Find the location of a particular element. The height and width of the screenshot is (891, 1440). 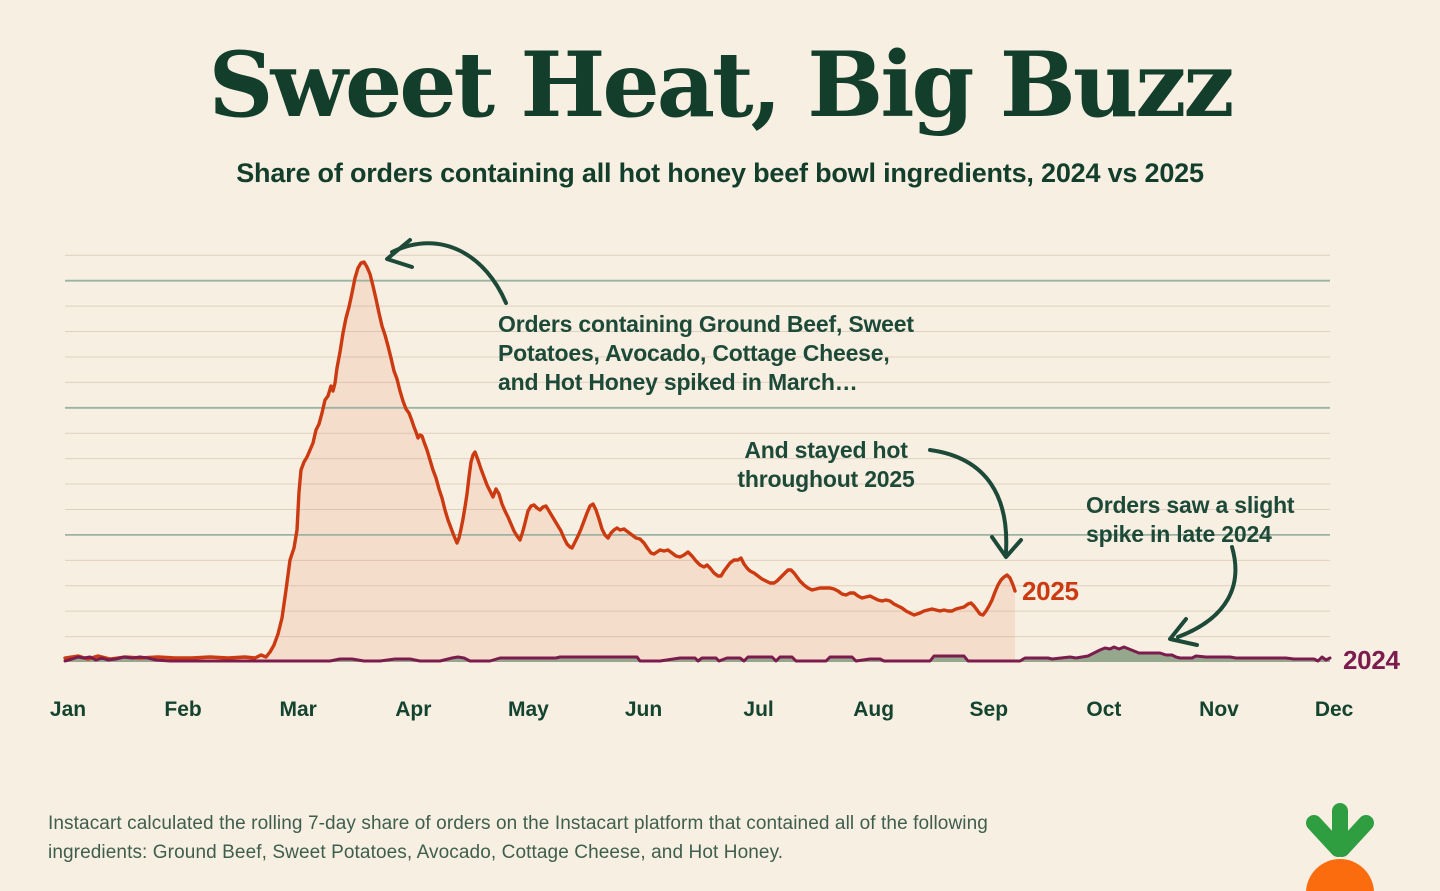

month-label-apr: Apr is located at coordinates (413, 709).